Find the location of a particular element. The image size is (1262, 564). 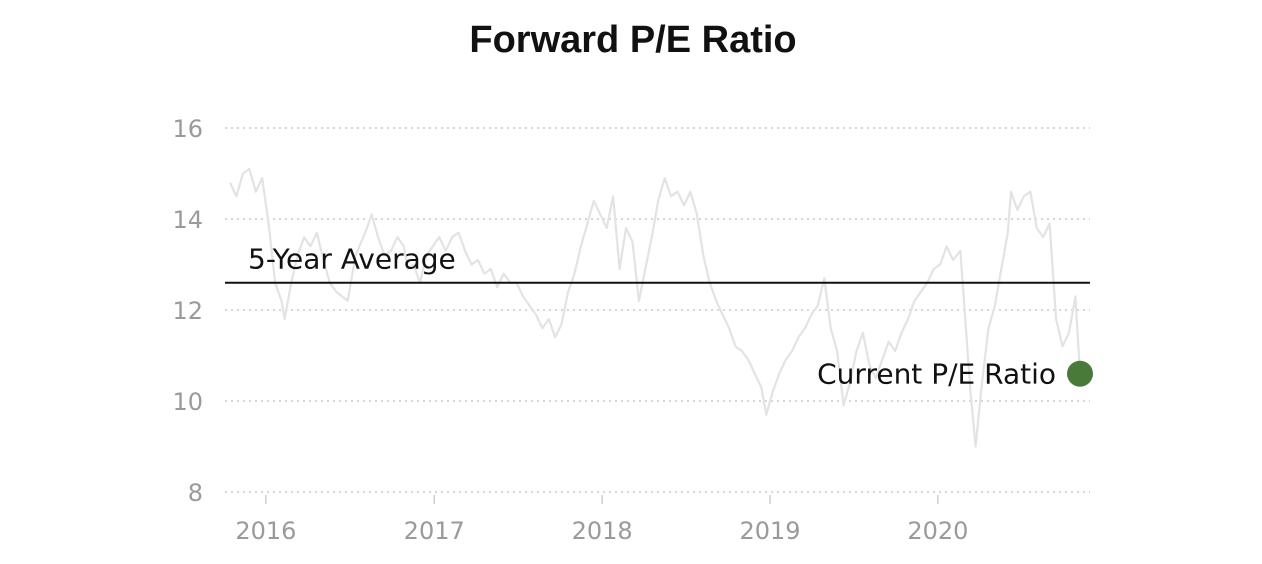

y-tick-label: 10 is located at coordinates (187, 402).